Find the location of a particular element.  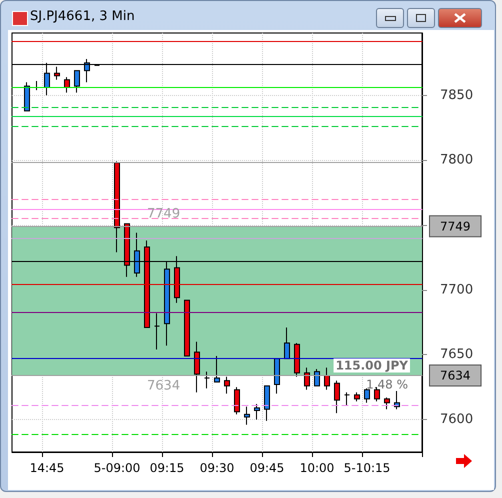

x-tick-label: 5-09:00 is located at coordinates (117, 468).